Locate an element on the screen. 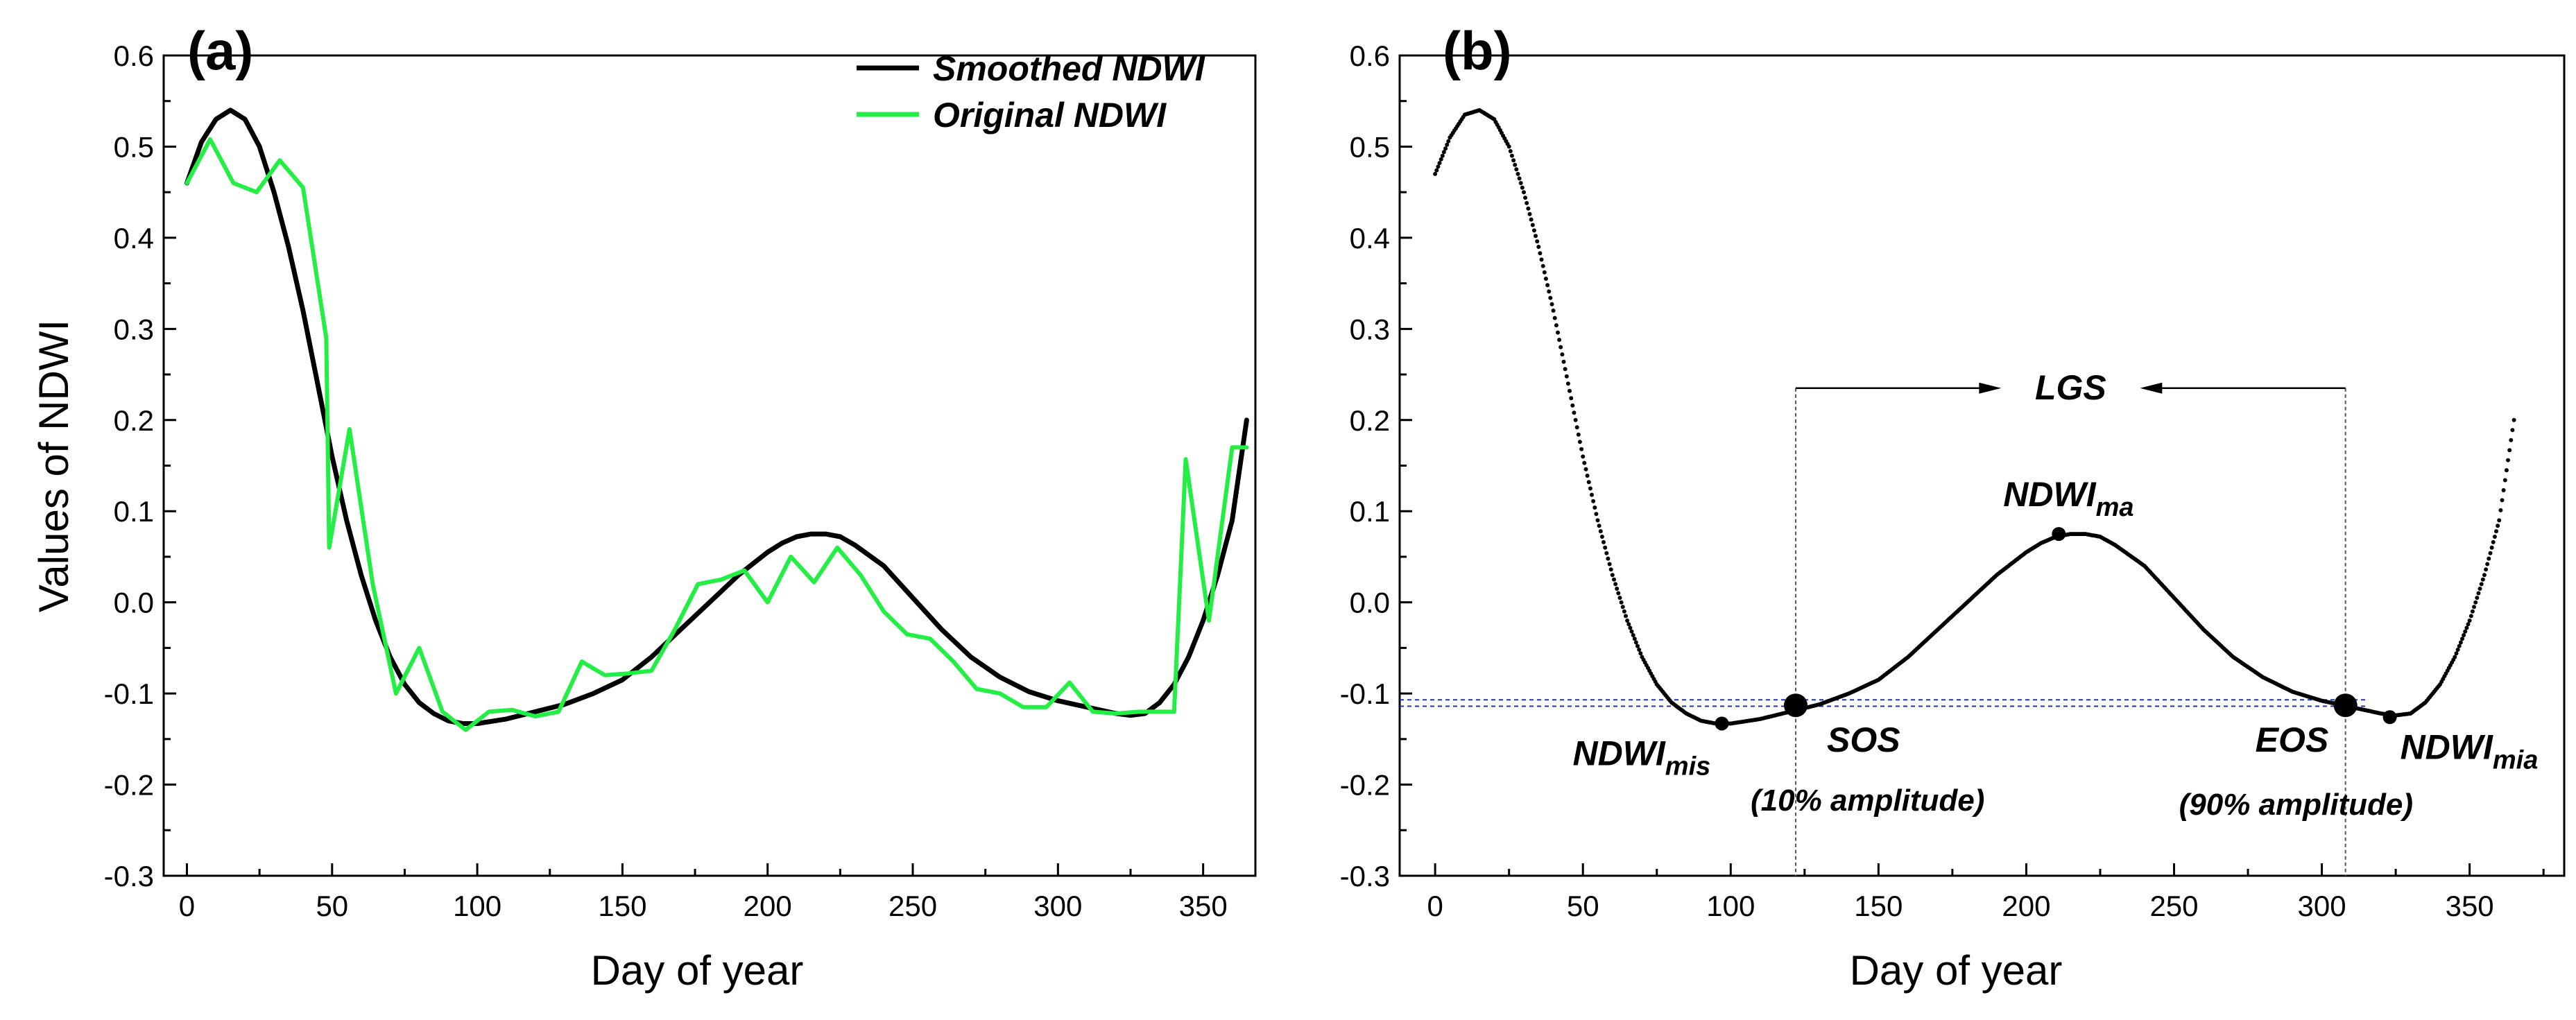 This screenshot has width=2576, height=1020. panel-a-legend: Smoothed NDWI Original NDWI is located at coordinates (1031, 92).